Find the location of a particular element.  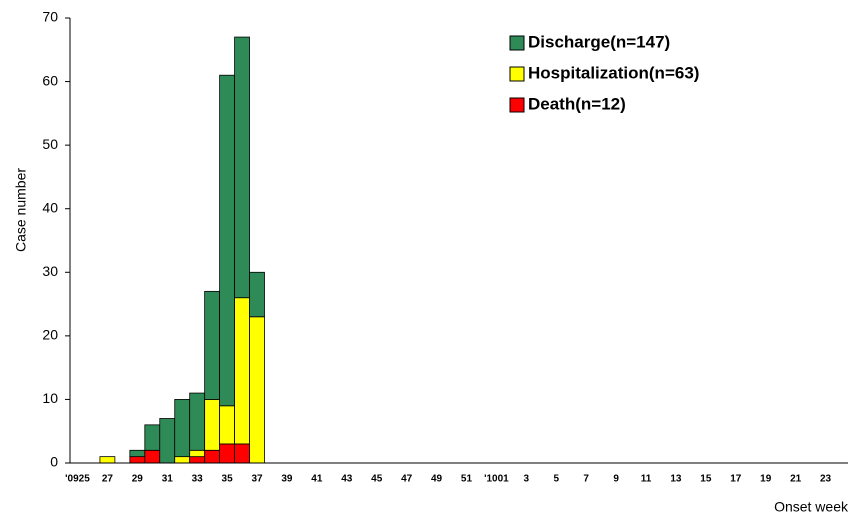

x-tick-label: 3 is located at coordinates (527, 479).